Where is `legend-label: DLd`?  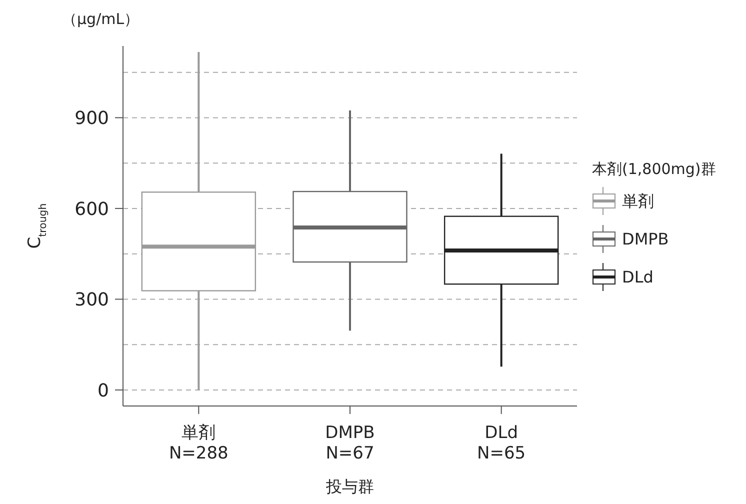
legend-label: DLd is located at coordinates (638, 277).